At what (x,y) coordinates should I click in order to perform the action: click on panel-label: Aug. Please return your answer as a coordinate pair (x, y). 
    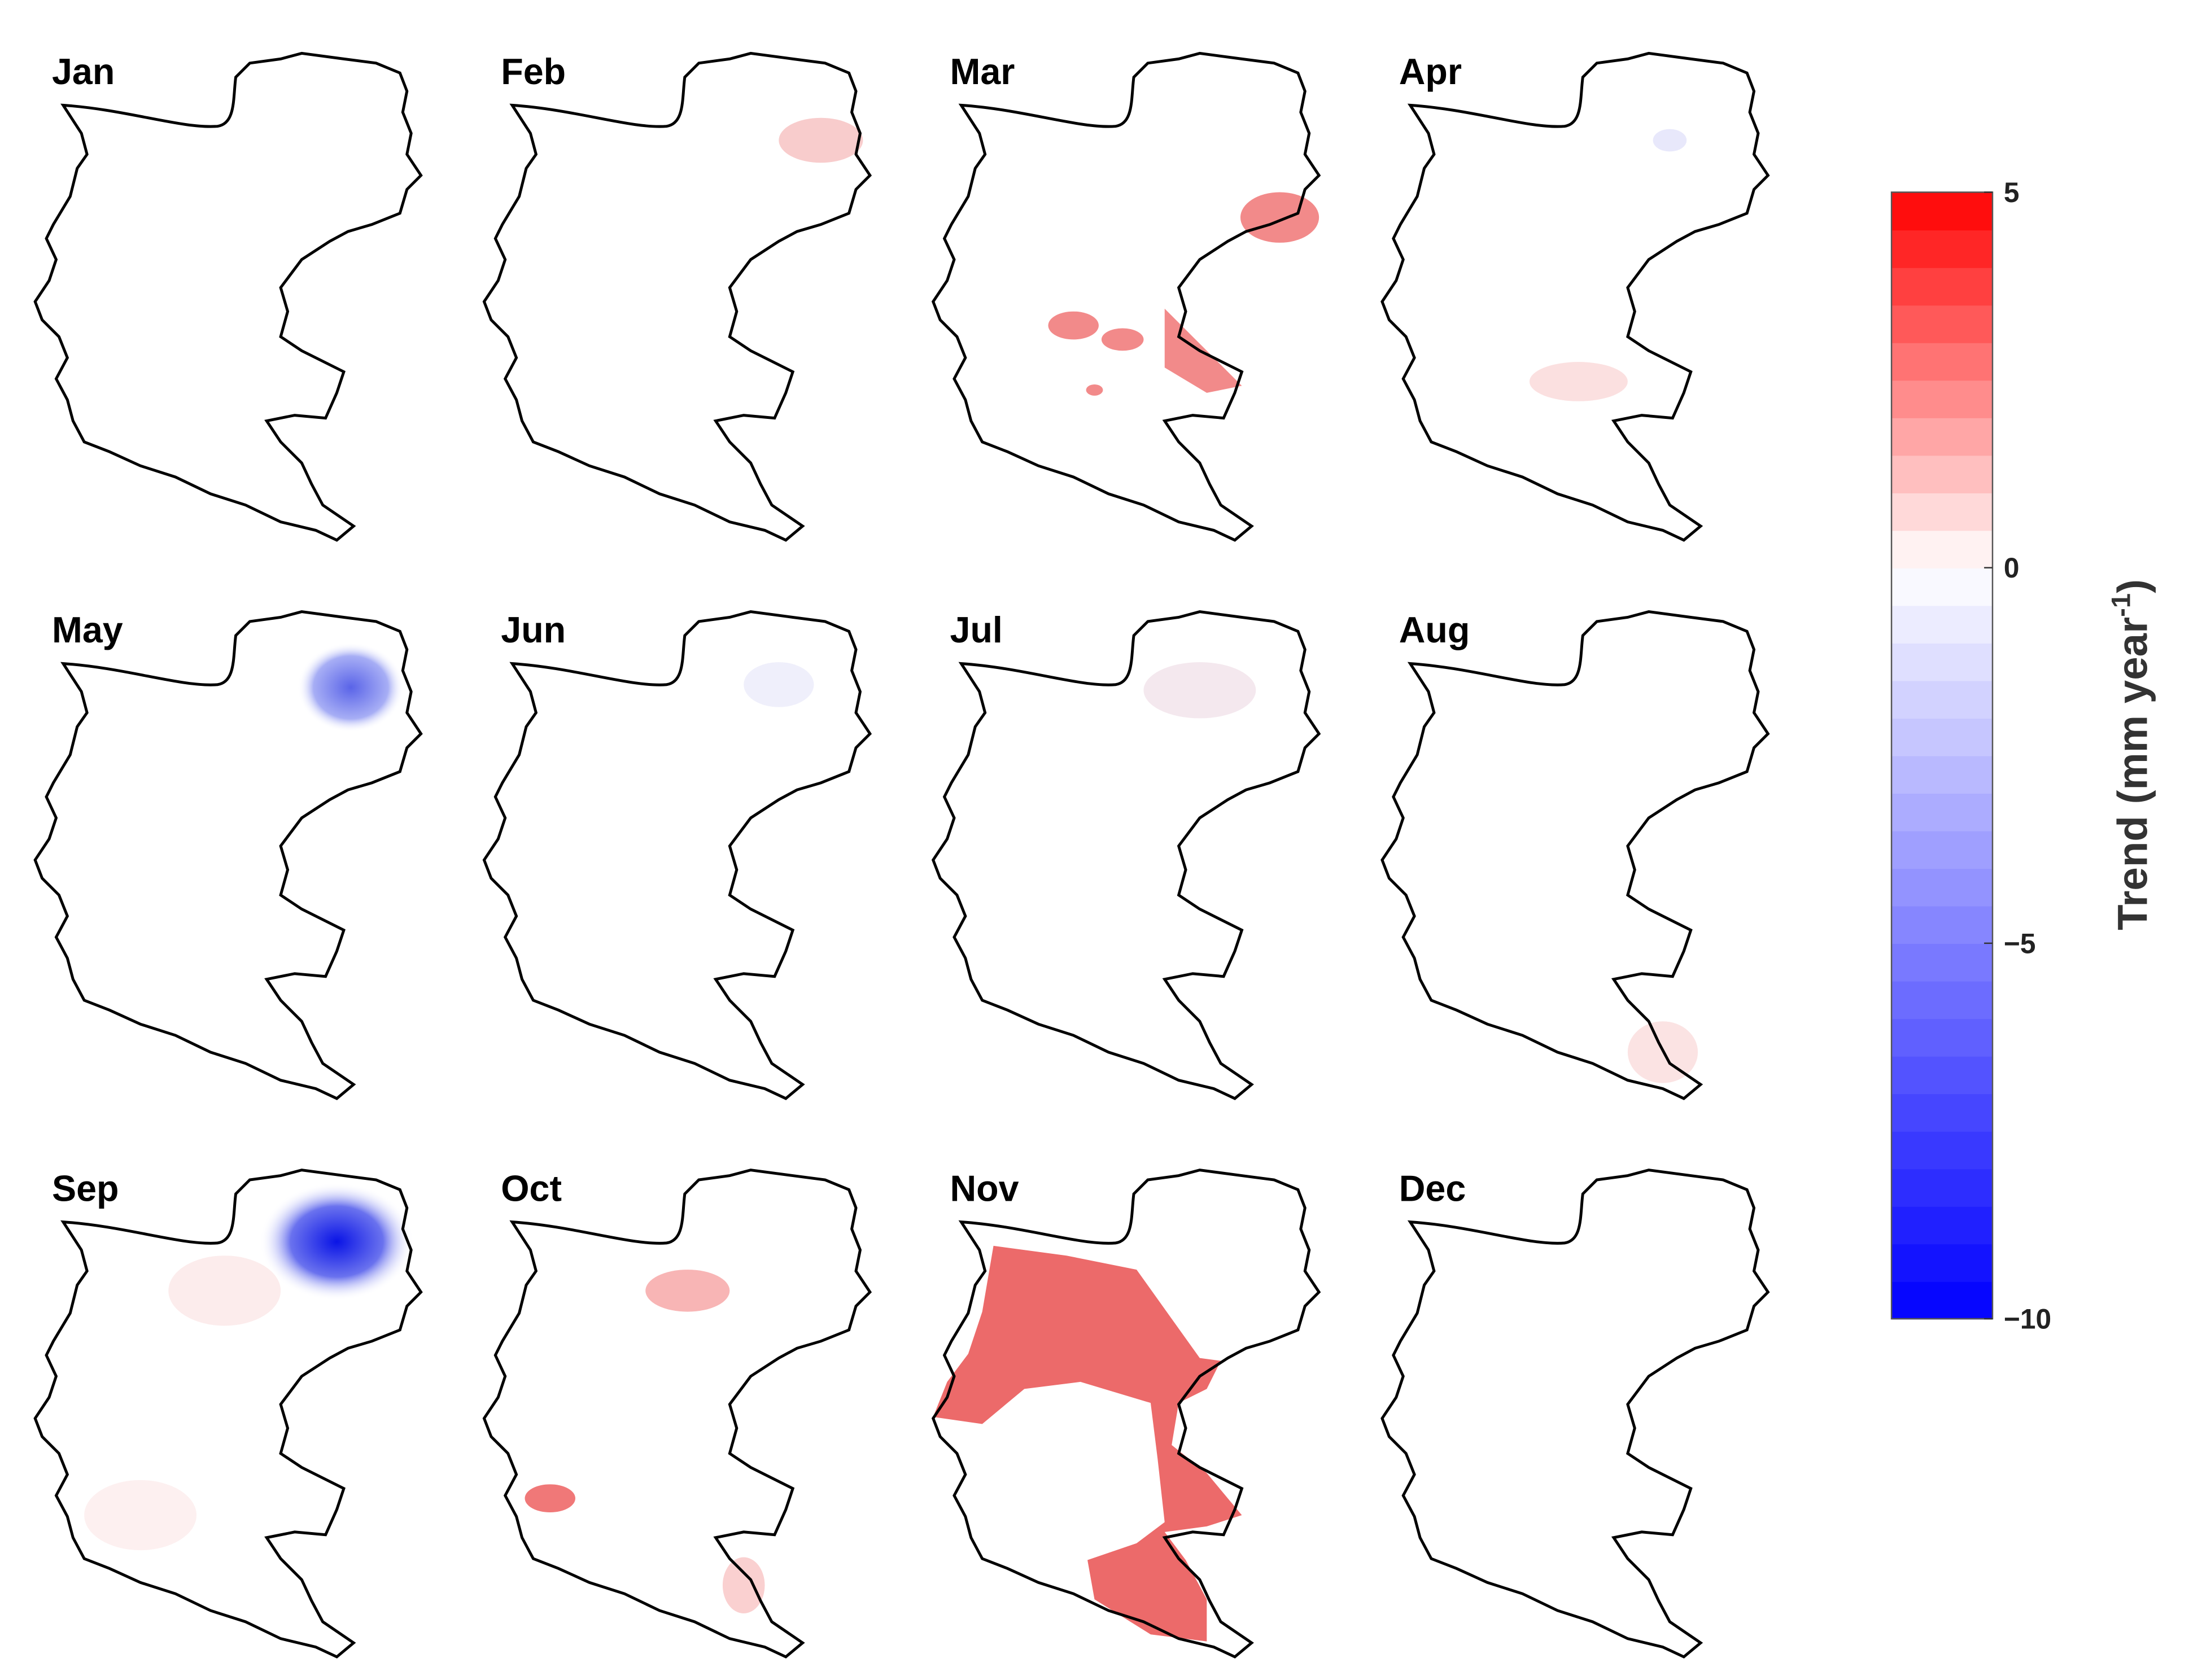
    Looking at the image, I should click on (1435, 630).